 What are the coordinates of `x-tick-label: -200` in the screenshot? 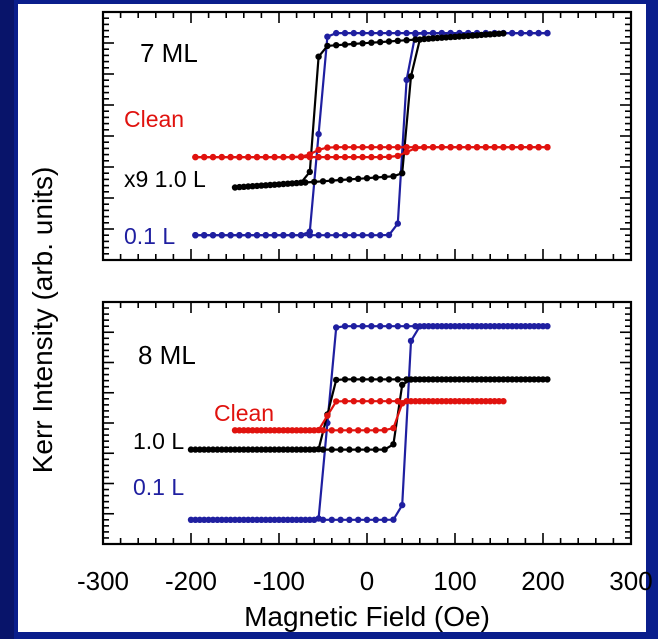 It's located at (191, 581).